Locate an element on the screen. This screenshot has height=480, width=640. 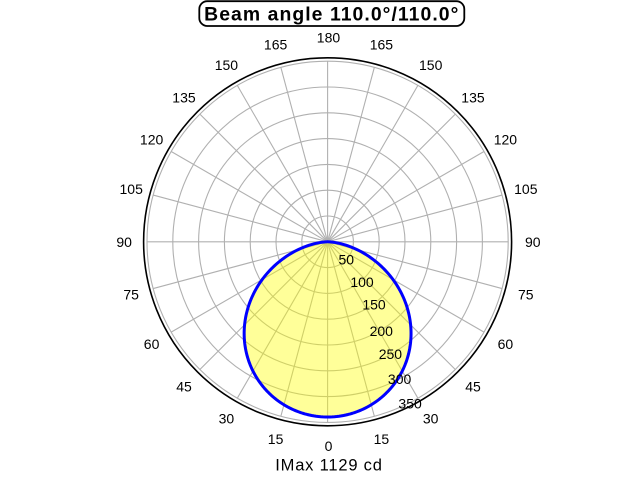
svg-text: 250 is located at coordinates (391, 354).